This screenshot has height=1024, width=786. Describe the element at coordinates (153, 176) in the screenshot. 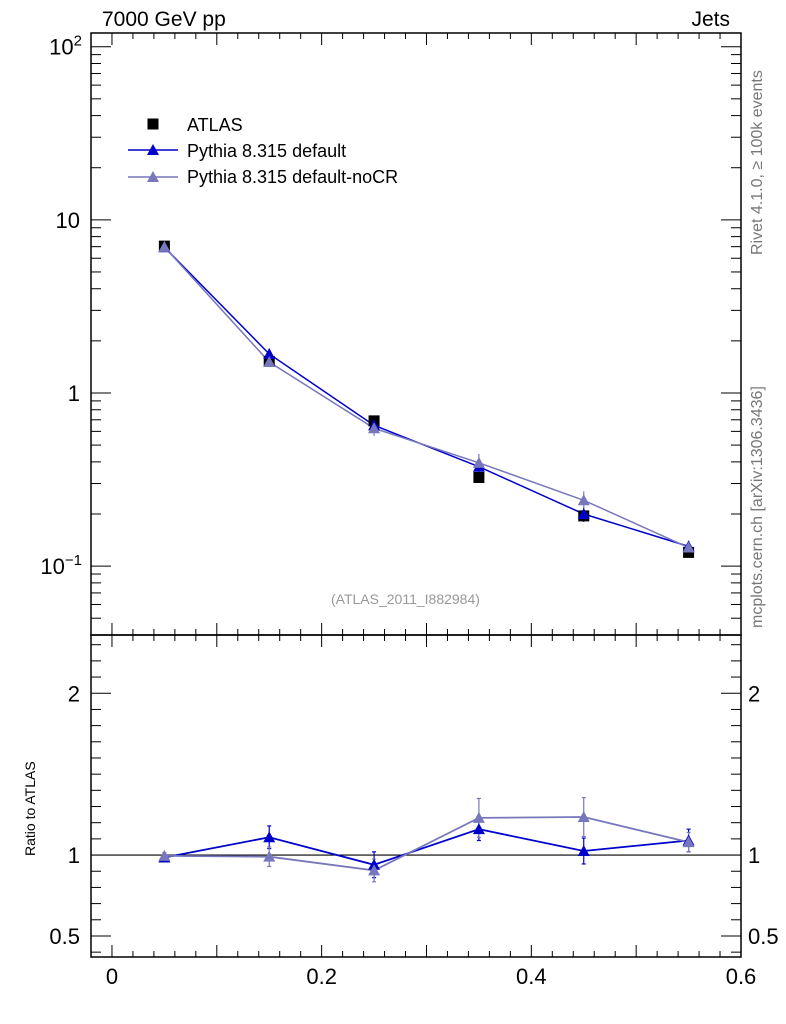

I see `legend-nocr-marker` at that location.